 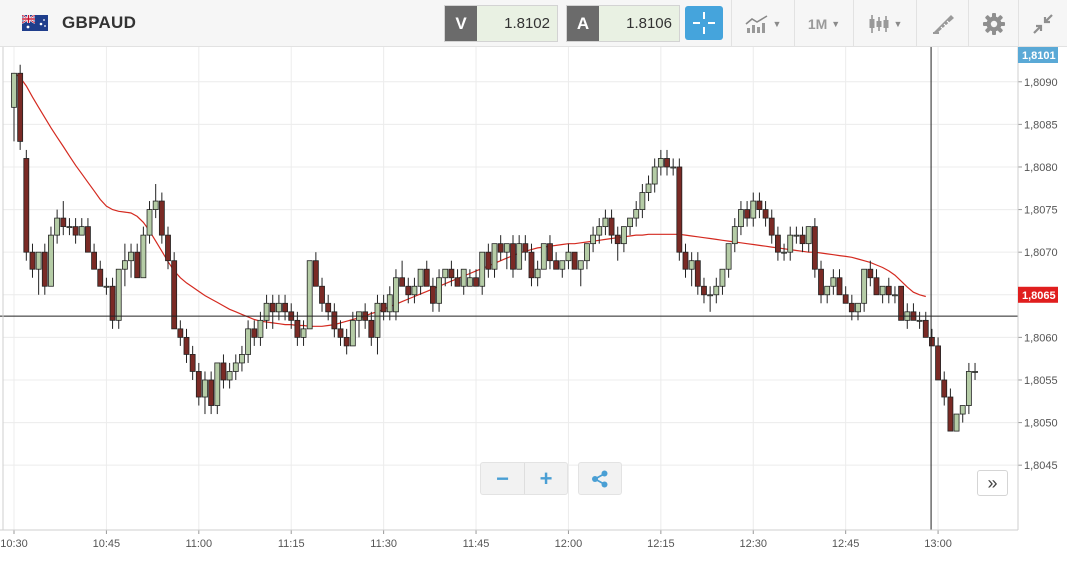 What do you see at coordinates (1042, 23) in the screenshot?
I see `collapse-button` at bounding box center [1042, 23].